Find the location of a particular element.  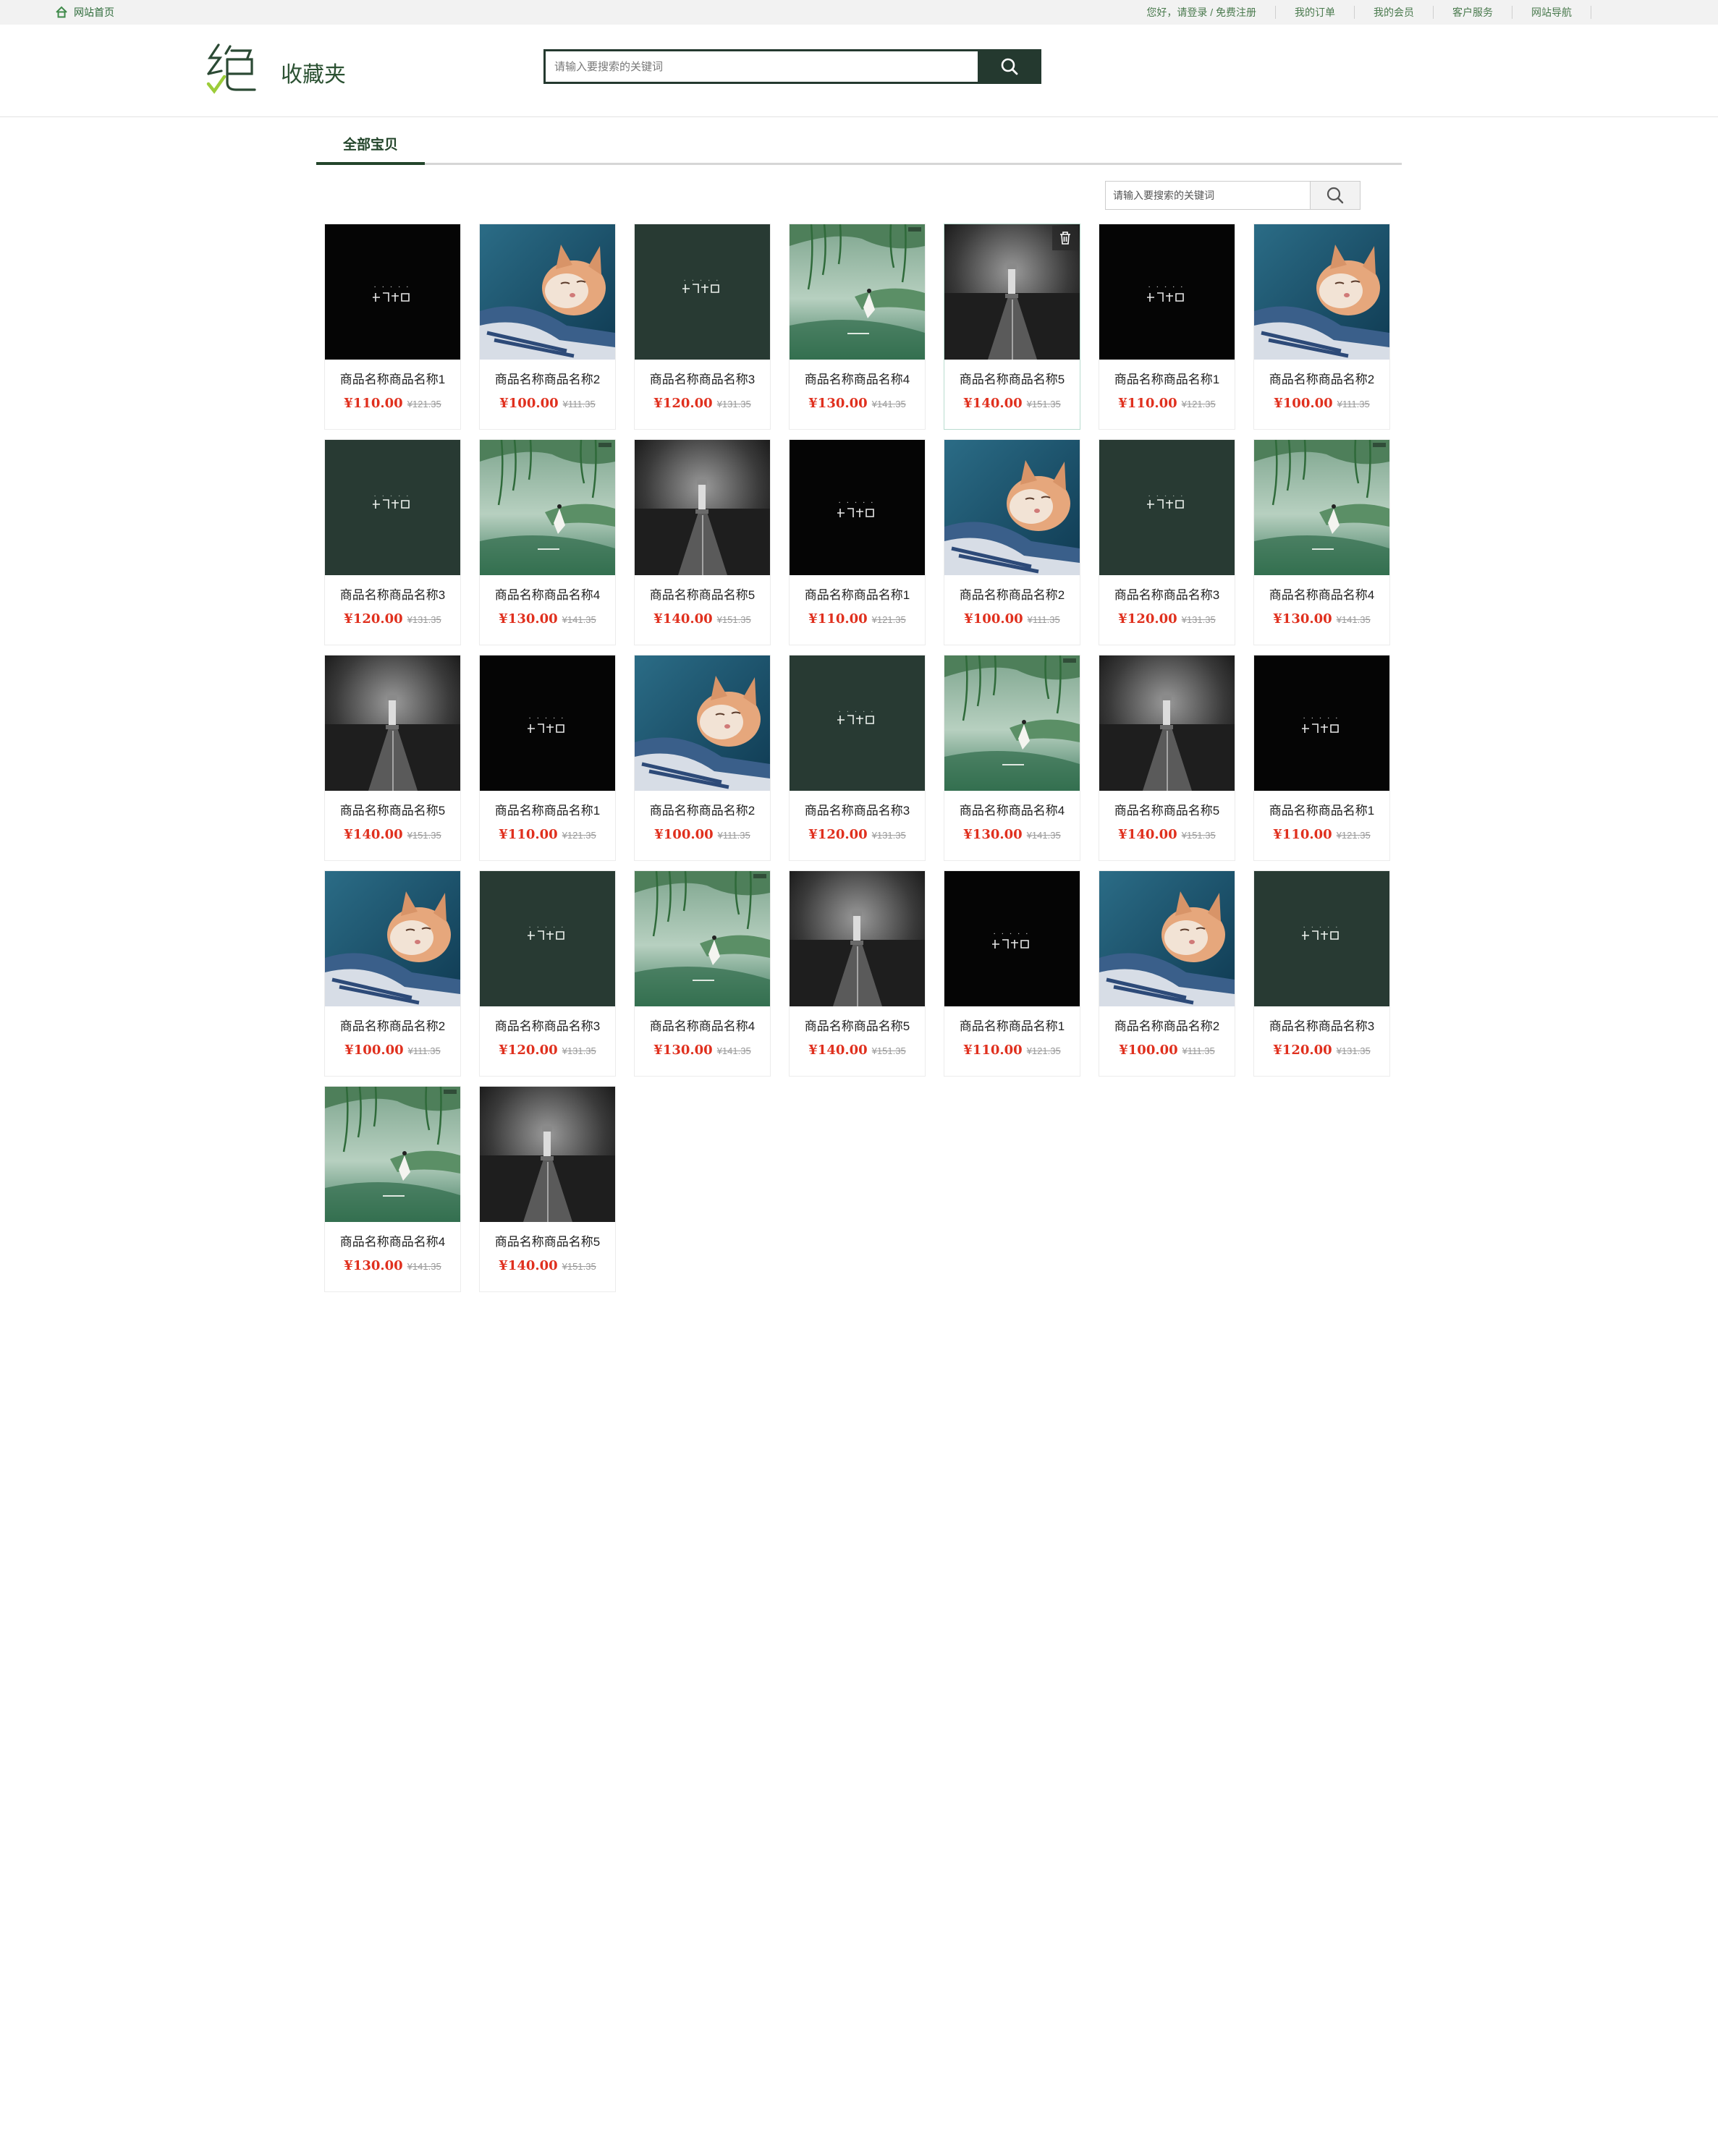

customer-service-link: 客户服务 is located at coordinates (1473, 12).